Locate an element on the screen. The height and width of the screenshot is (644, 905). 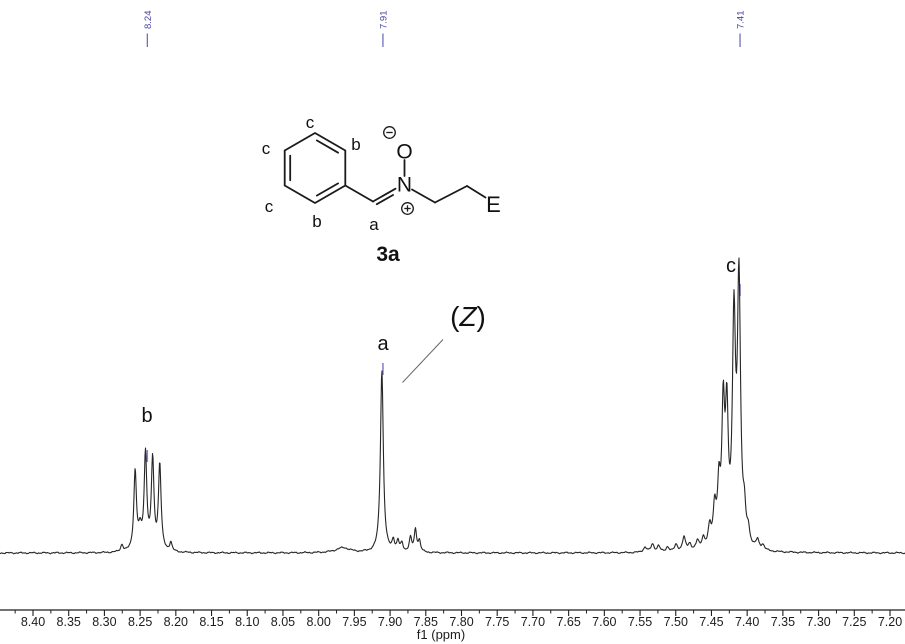
n-ch2-bond-icon is located at coordinates (423, 196).